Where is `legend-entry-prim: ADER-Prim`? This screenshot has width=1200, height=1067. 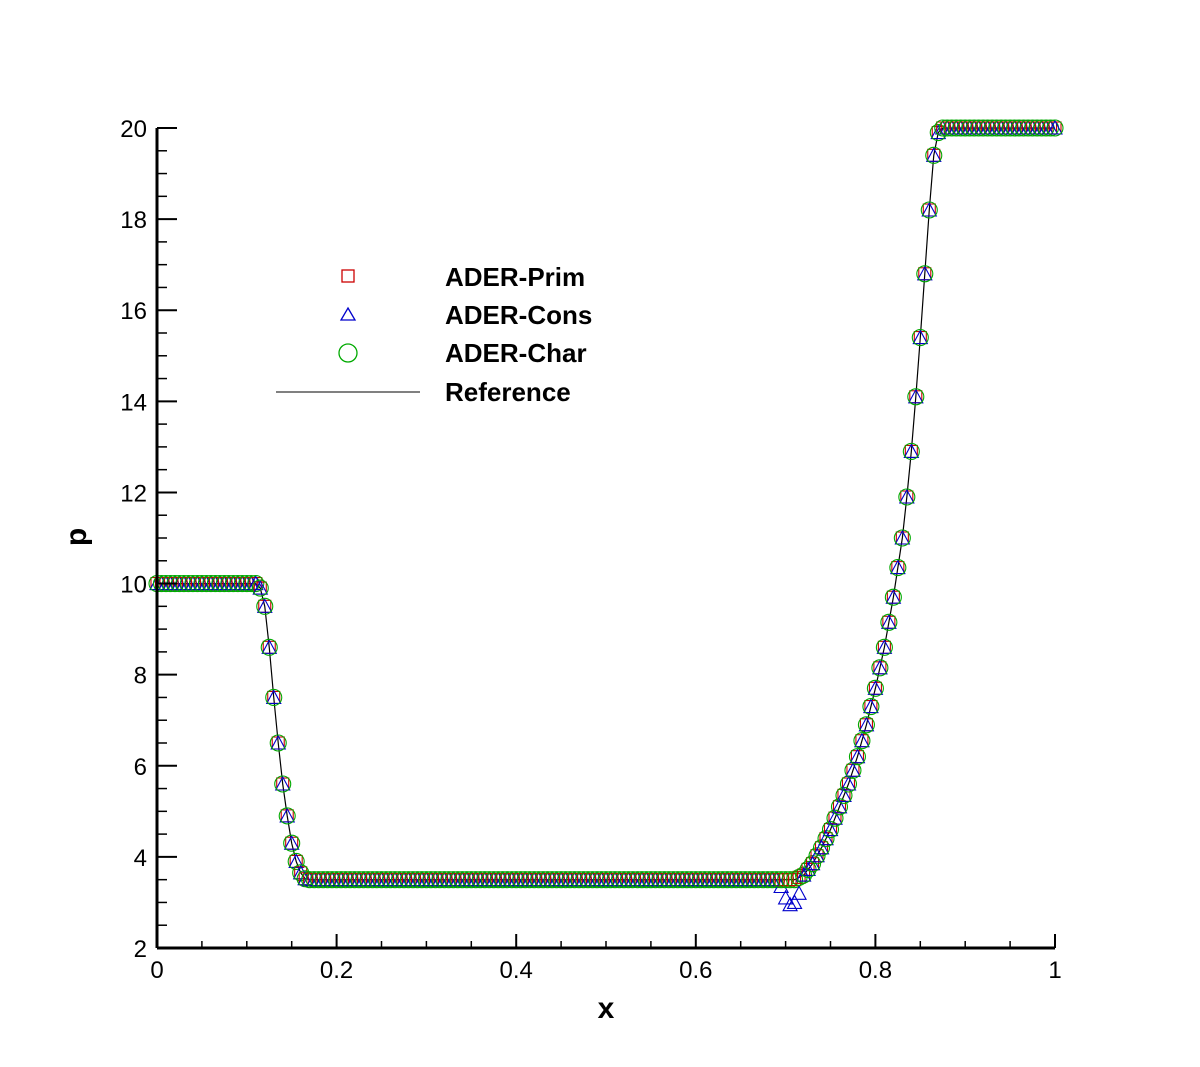
legend-entry-prim: ADER-Prim is located at coordinates (463, 277).